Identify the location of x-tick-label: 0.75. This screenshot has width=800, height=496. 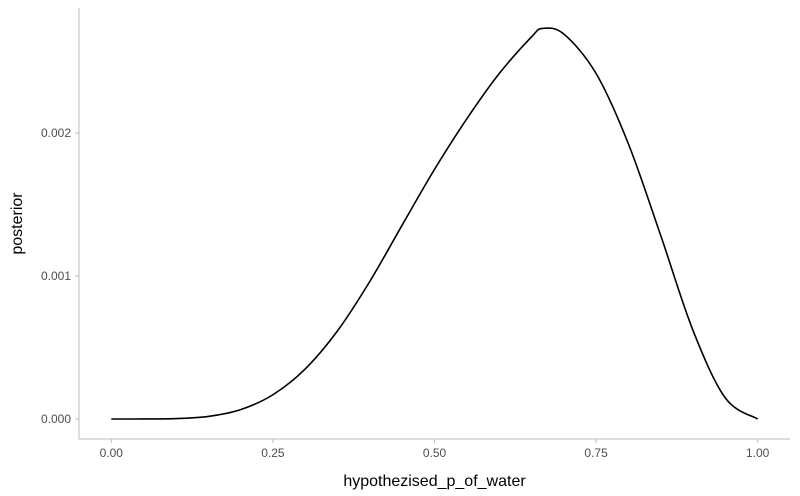
(596, 453).